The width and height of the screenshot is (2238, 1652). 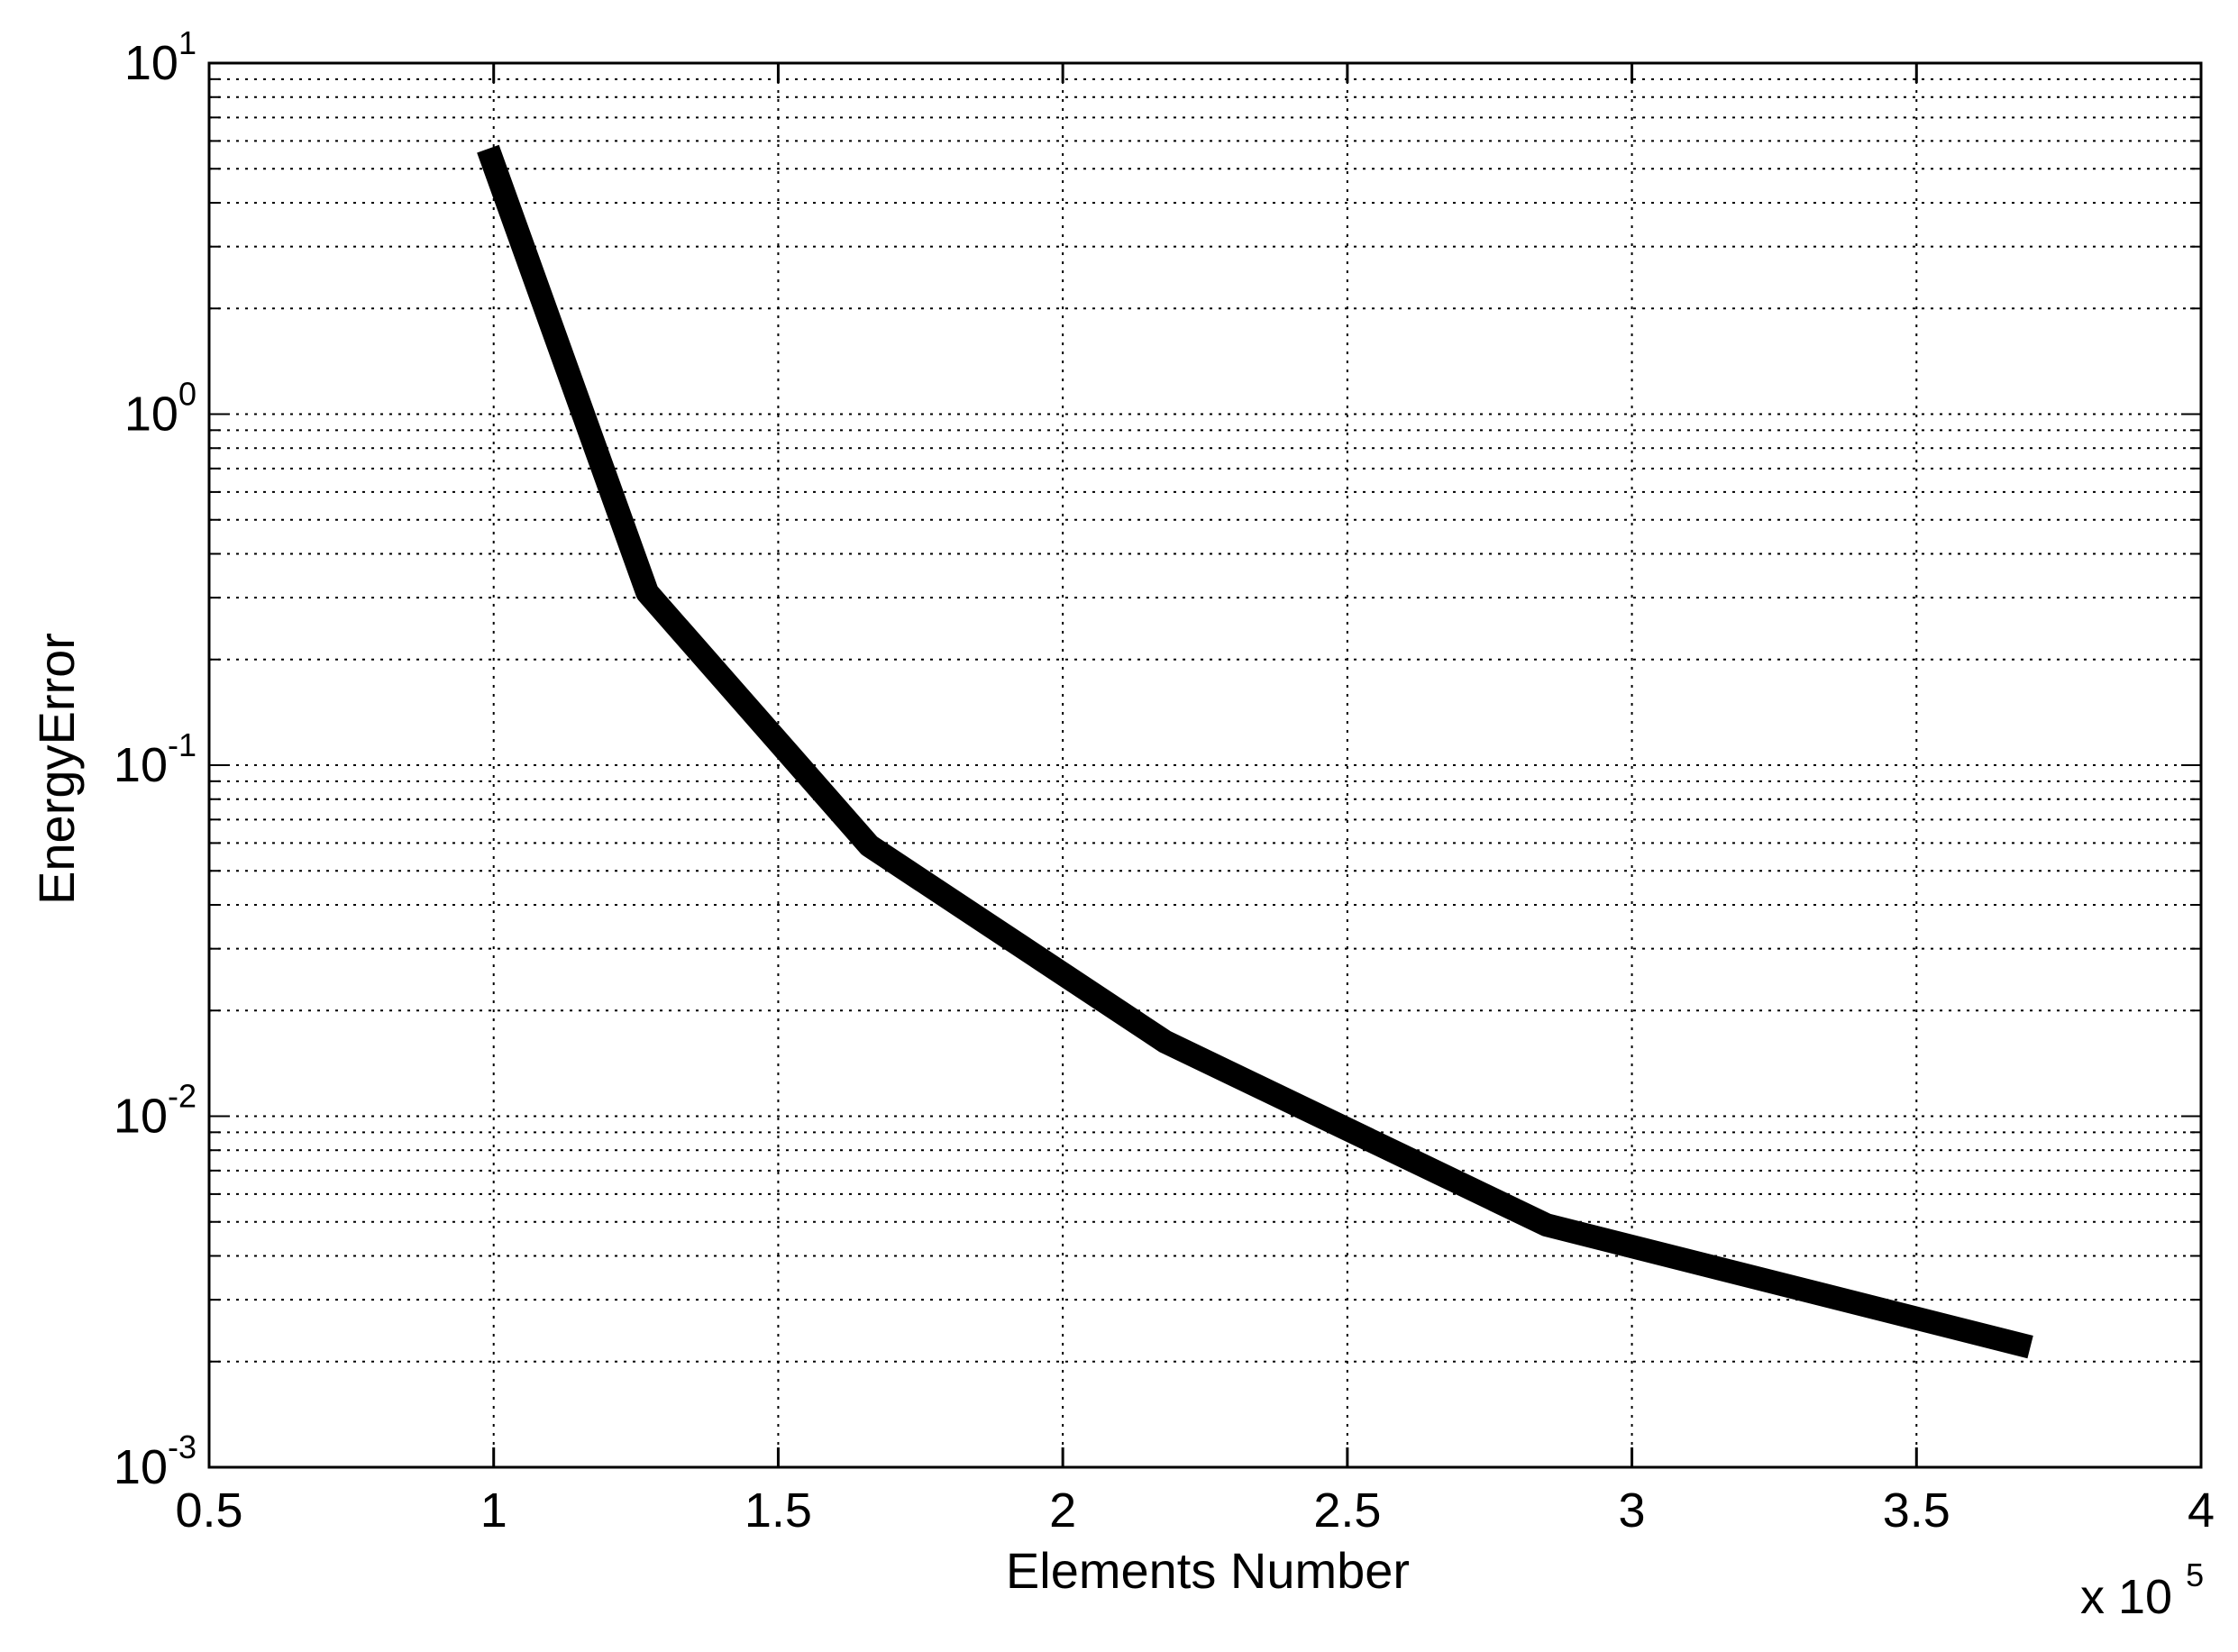 I want to click on y-tick-label: 10⁰, so click(x=160, y=409).